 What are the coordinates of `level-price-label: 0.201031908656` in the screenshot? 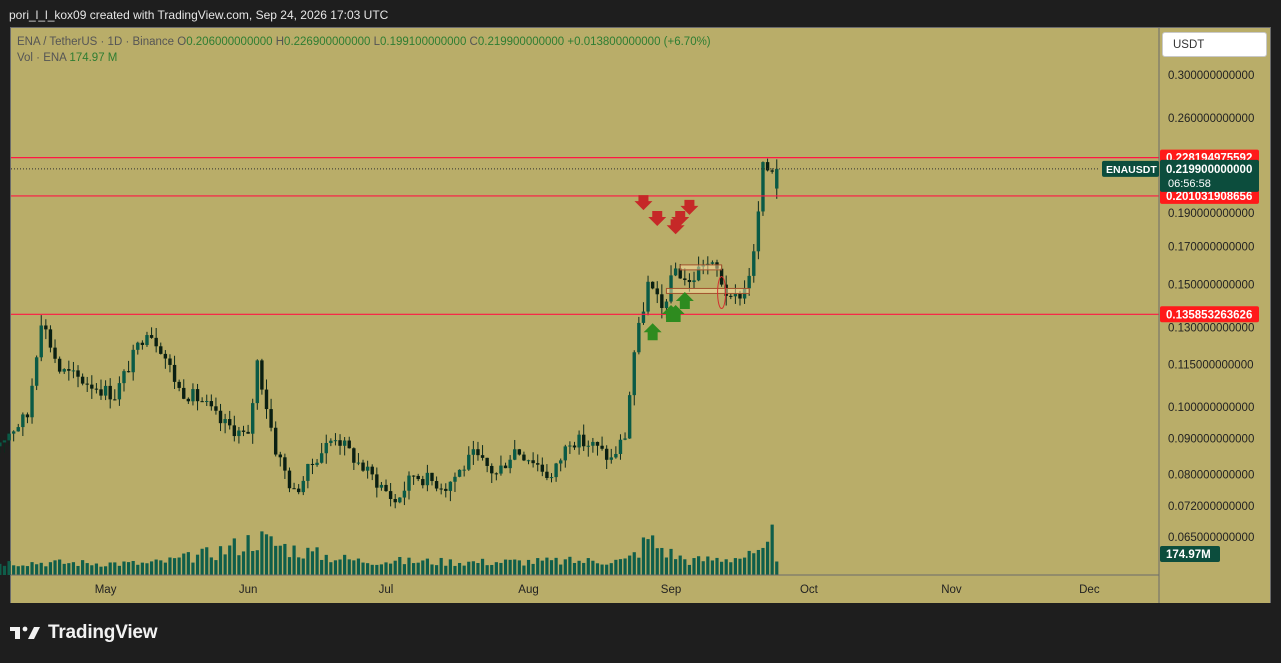 It's located at (1209, 197).